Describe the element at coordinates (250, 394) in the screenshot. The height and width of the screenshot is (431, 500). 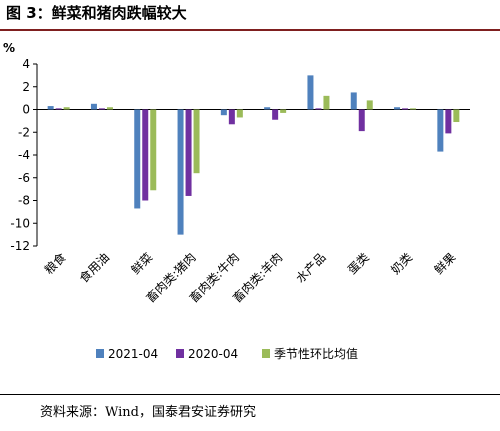
I see `footer-rule` at that location.